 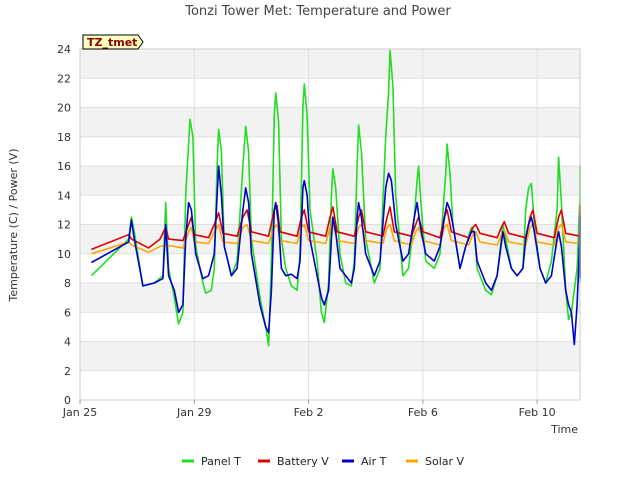 What do you see at coordinates (221, 461) in the screenshot?
I see `legend-label: Panel T` at bounding box center [221, 461].